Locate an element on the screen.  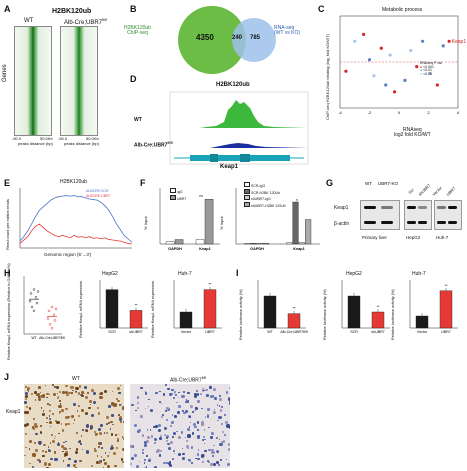
category-label: shUBR7 is located at coordinates (377, 332).